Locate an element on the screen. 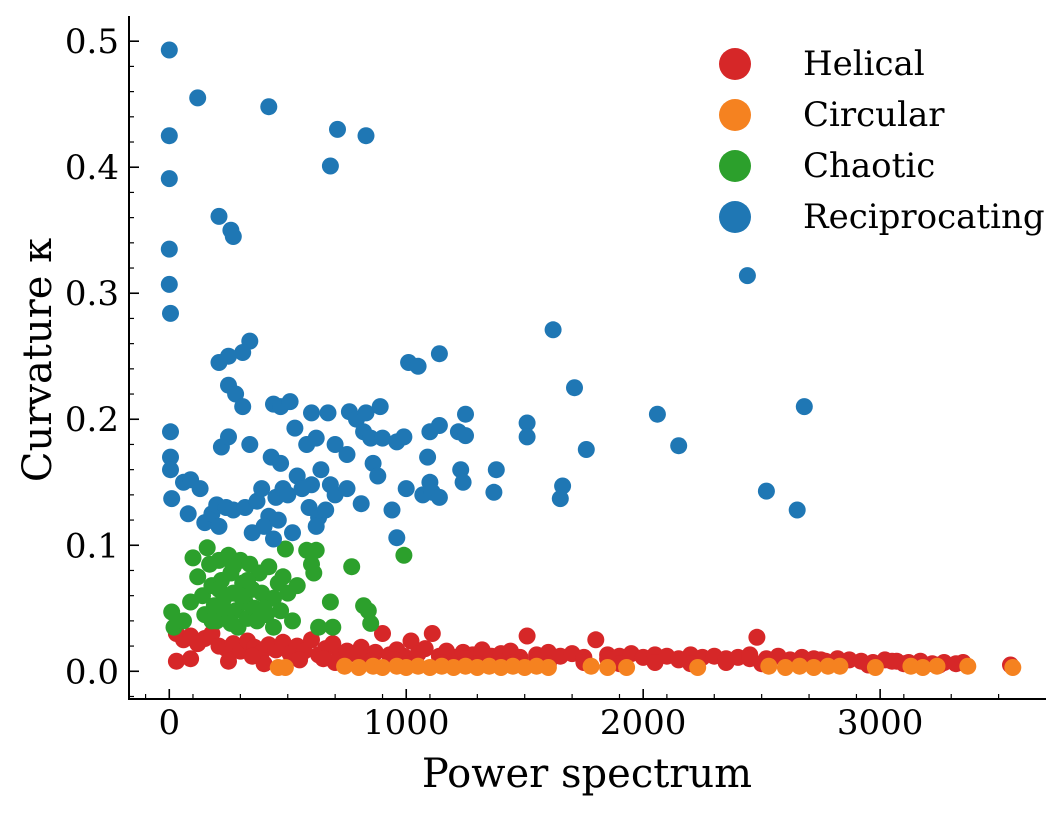  x-tick-label: 3000 is located at coordinates (880, 723).